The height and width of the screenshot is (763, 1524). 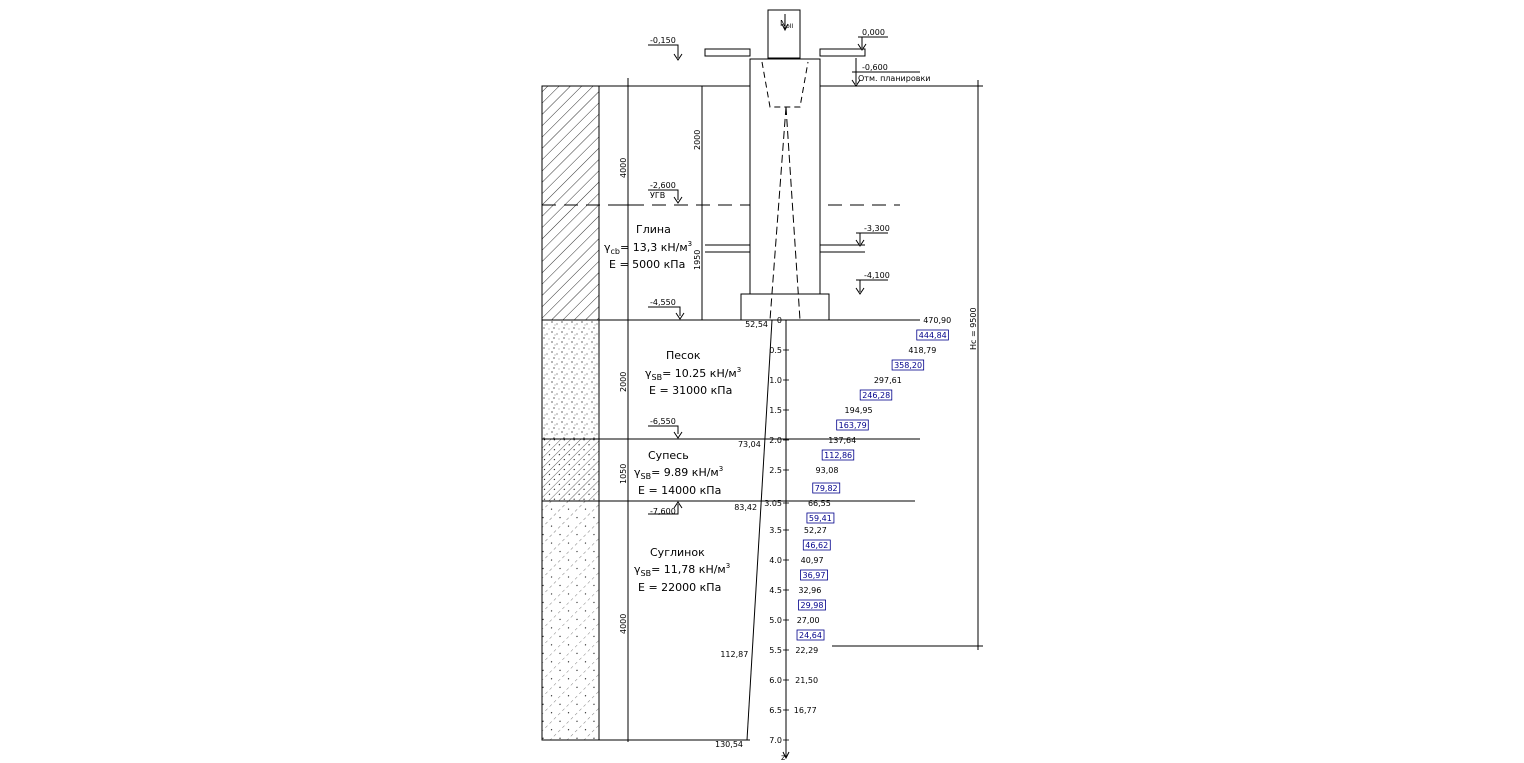 What do you see at coordinates (663, 302) in the screenshot?
I see `elev-4550: -4,550` at bounding box center [663, 302].